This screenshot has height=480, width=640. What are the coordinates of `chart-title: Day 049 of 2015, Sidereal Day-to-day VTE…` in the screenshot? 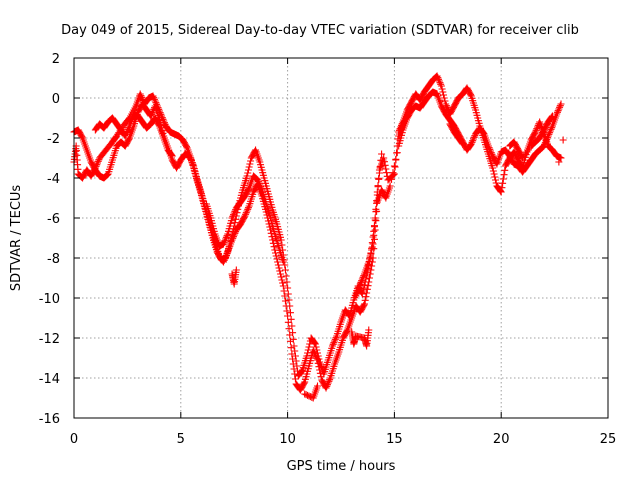 It's located at (320, 30).